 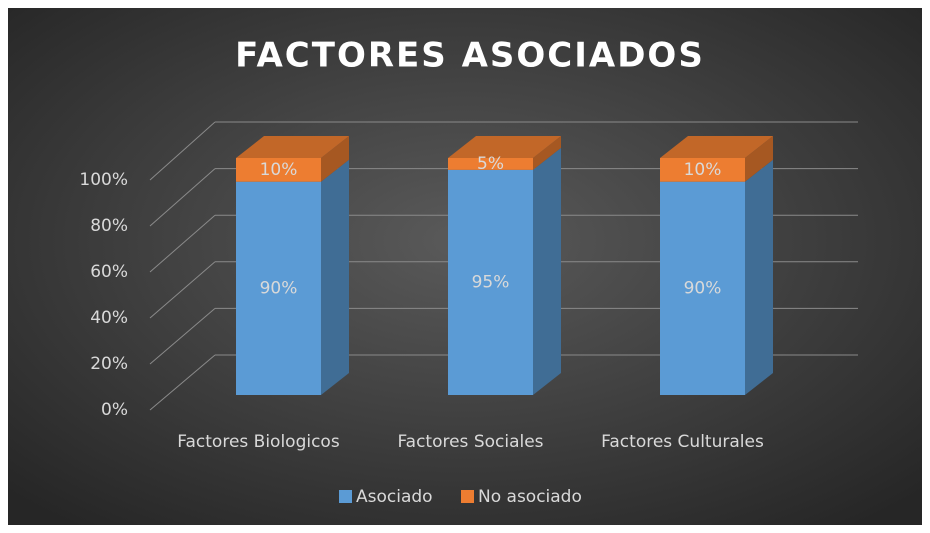 I want to click on x-tick-label: Factores Sociales, so click(x=470, y=442).